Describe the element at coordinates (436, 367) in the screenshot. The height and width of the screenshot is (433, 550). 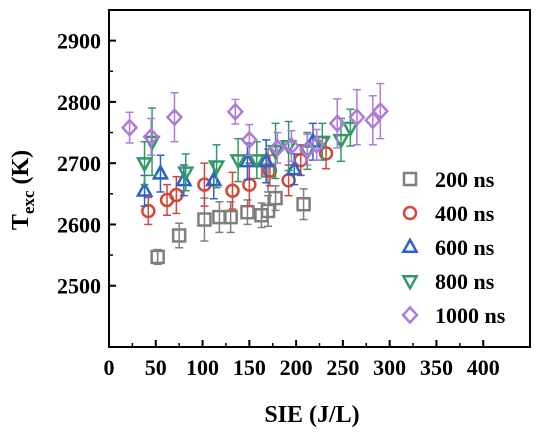
I see `x-tick-label: 350` at that location.